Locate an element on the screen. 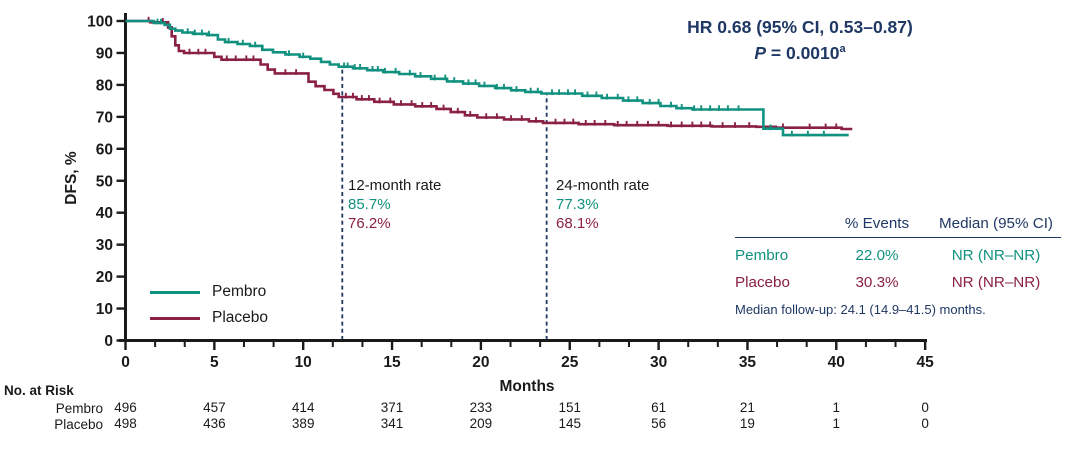  risk-count-pembro: 0 is located at coordinates (925, 407).